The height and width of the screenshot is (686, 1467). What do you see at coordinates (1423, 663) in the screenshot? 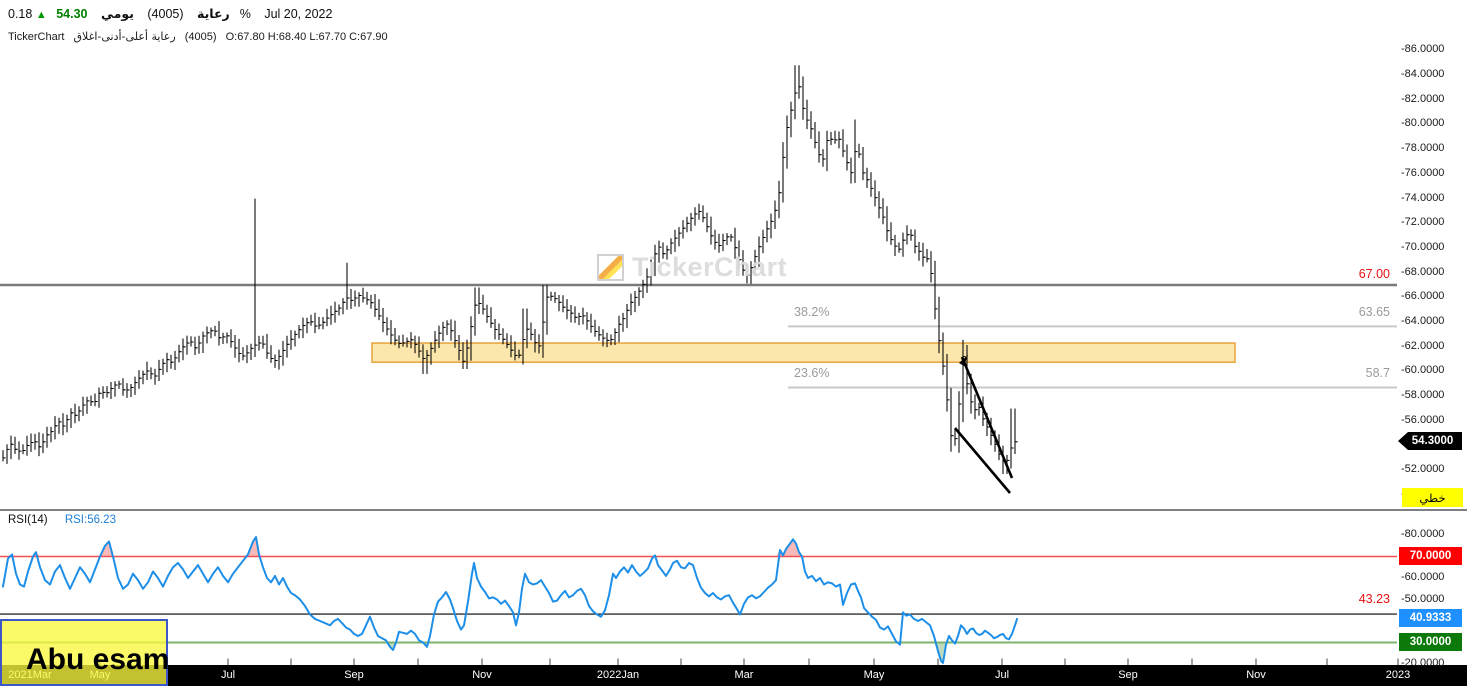
I see `rsi-axis-tick-label: -20.0000` at bounding box center [1423, 663].